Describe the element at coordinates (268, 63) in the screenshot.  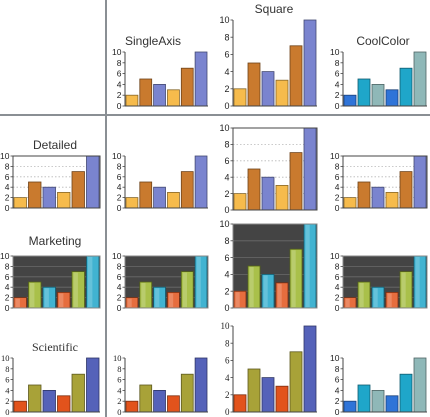
I see `bar-chart-square: 0 2 4 6 8 10` at that location.